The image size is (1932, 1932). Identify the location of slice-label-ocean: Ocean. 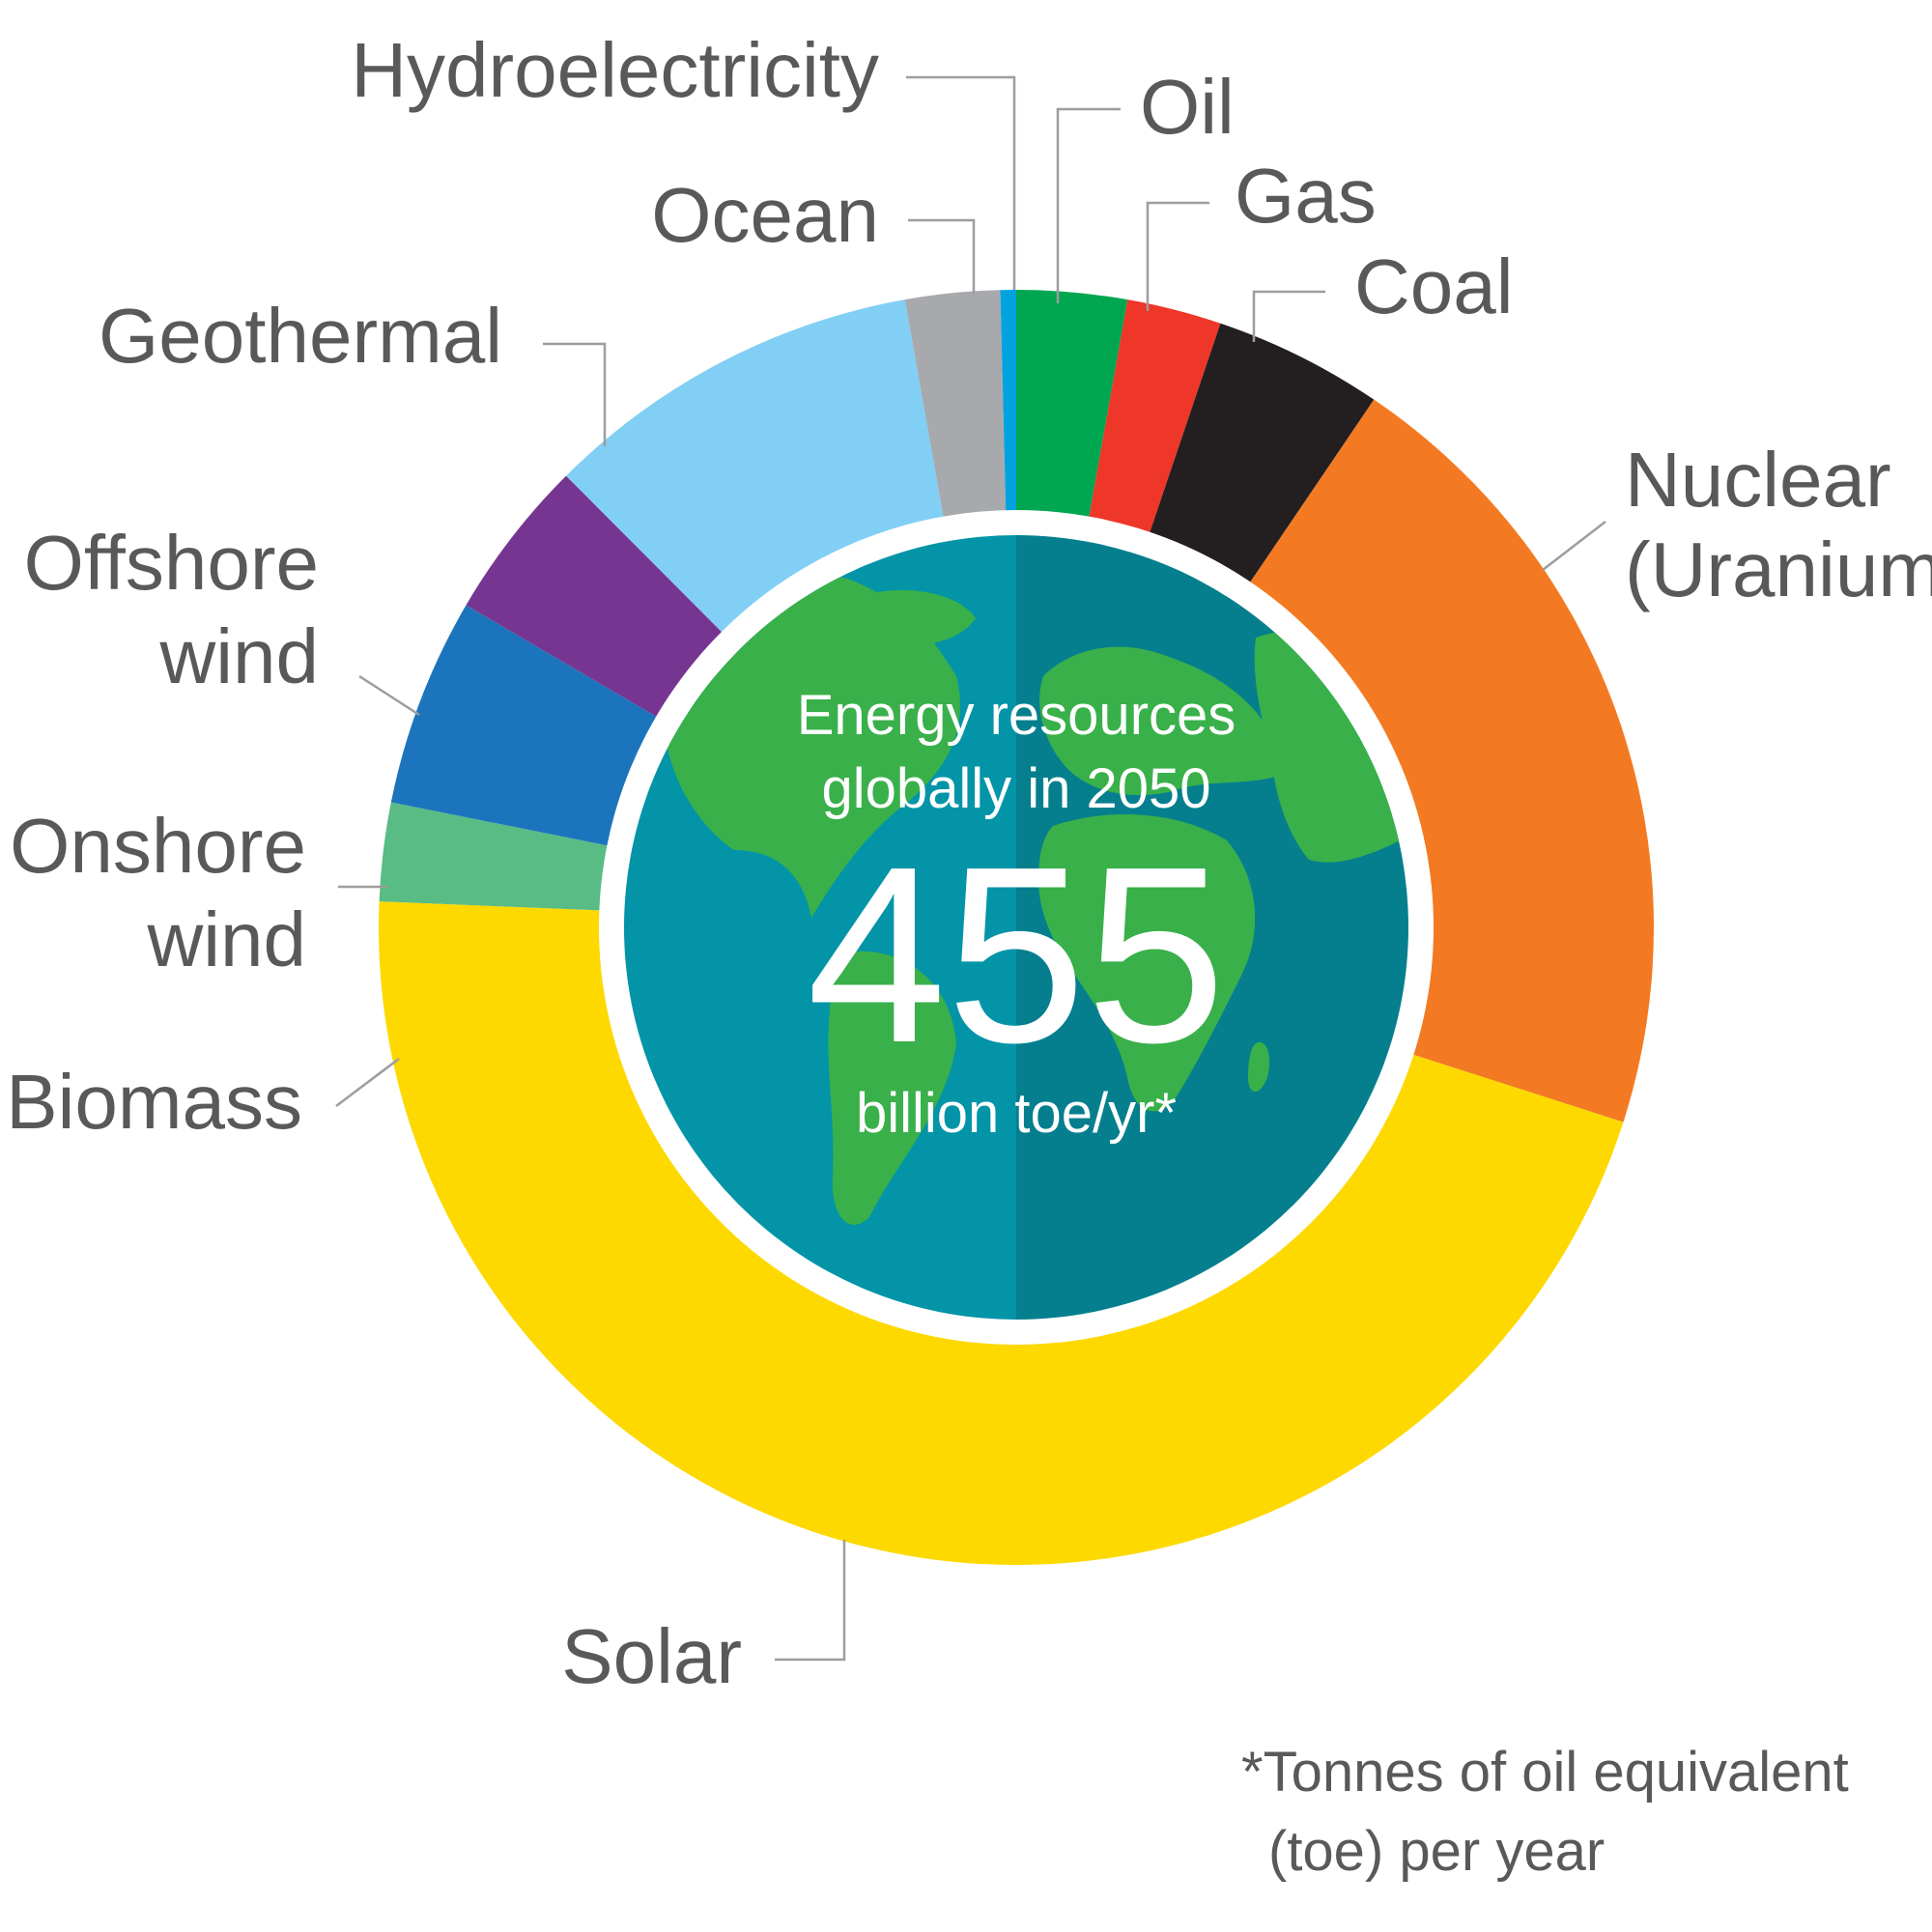
(765, 215).